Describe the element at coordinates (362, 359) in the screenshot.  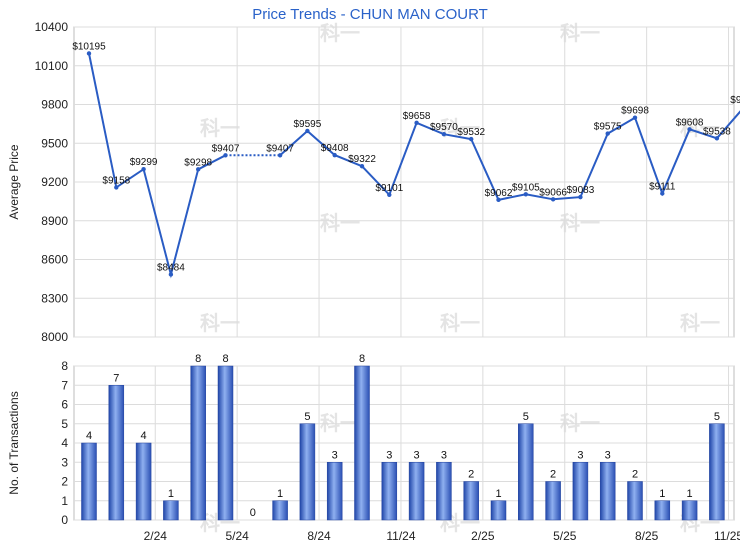
I see `bar-label-10: 8` at that location.